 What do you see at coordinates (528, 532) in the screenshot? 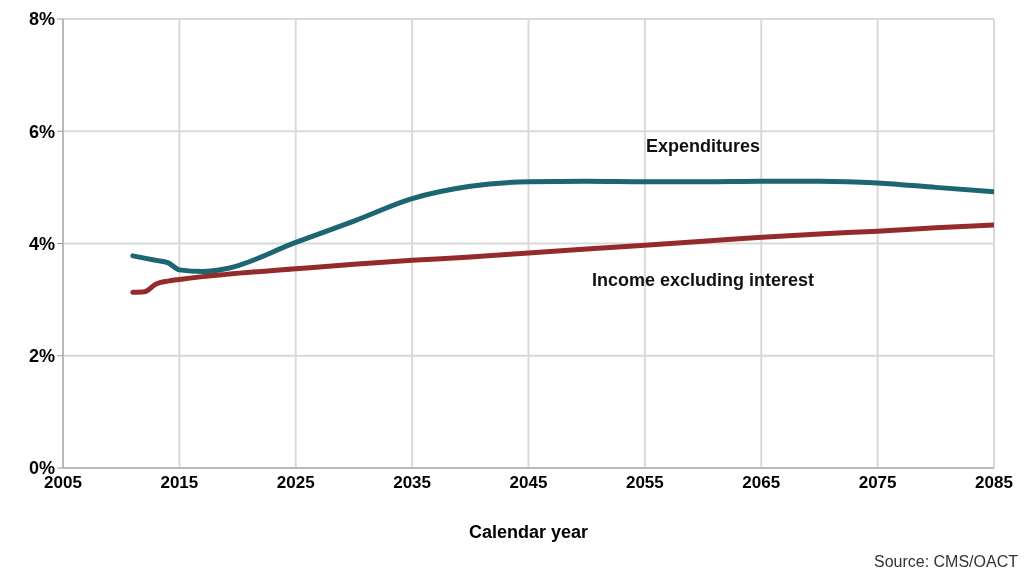
I see `x-axis-title: Calendar year` at bounding box center [528, 532].